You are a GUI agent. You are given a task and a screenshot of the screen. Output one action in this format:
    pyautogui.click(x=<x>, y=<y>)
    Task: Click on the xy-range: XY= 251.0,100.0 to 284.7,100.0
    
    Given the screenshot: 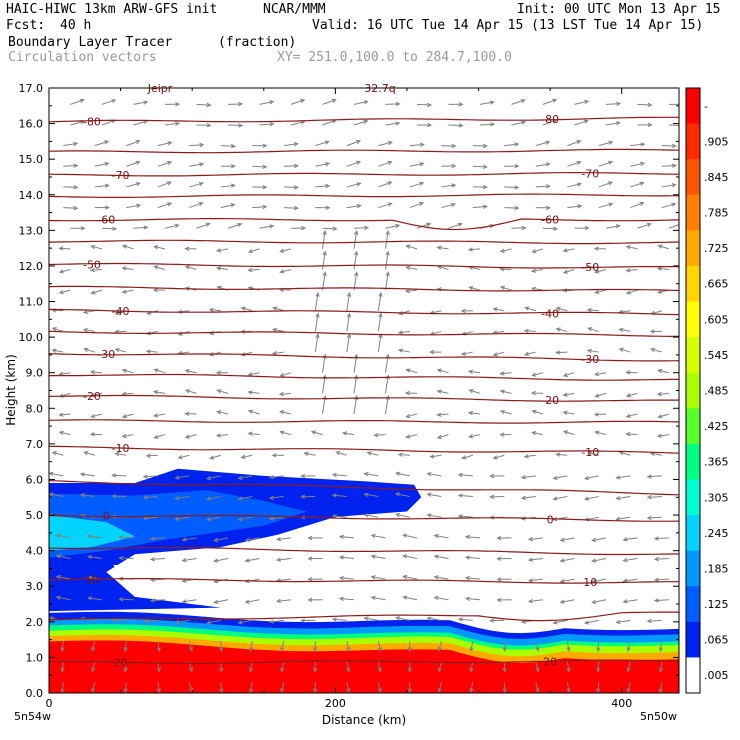 What is the action you would take?
    pyautogui.click(x=394, y=57)
    